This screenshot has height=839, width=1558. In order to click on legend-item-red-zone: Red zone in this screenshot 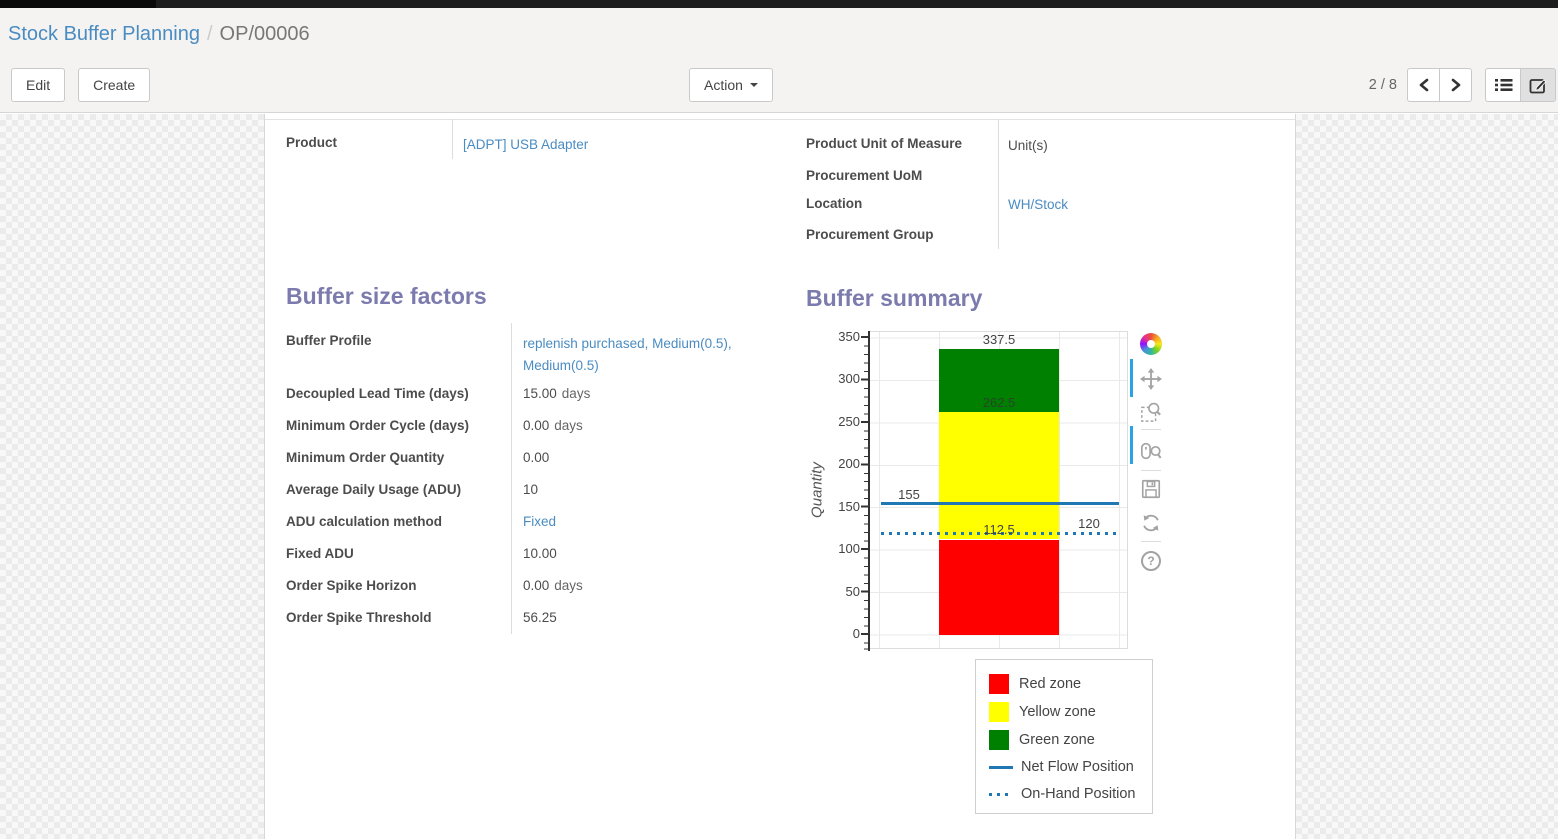, I will do `click(1035, 684)`.